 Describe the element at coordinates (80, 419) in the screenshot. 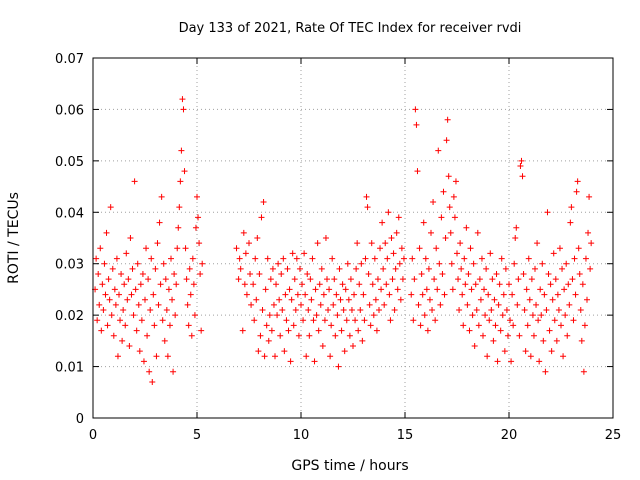

I see `y-tick-label: 0` at that location.